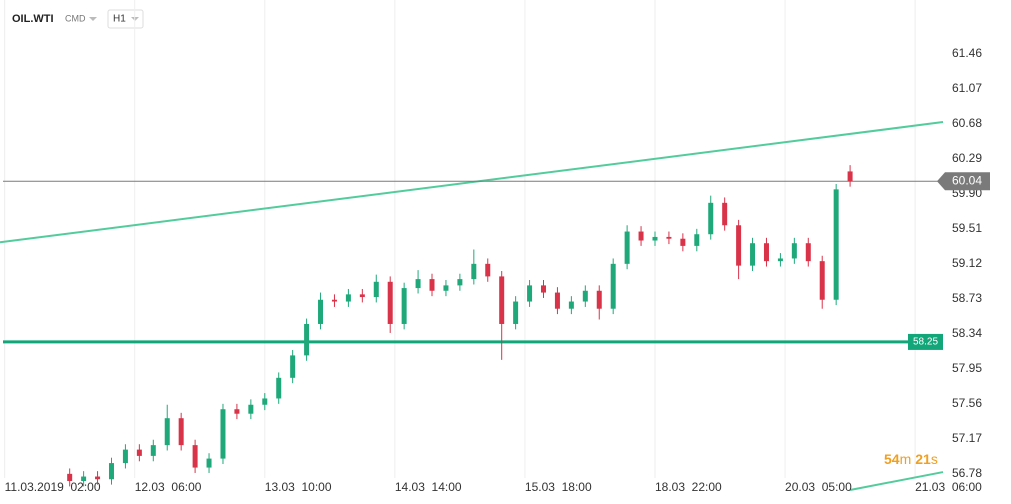  What do you see at coordinates (967, 53) in the screenshot?
I see `y-tick-label: 61.46` at bounding box center [967, 53].